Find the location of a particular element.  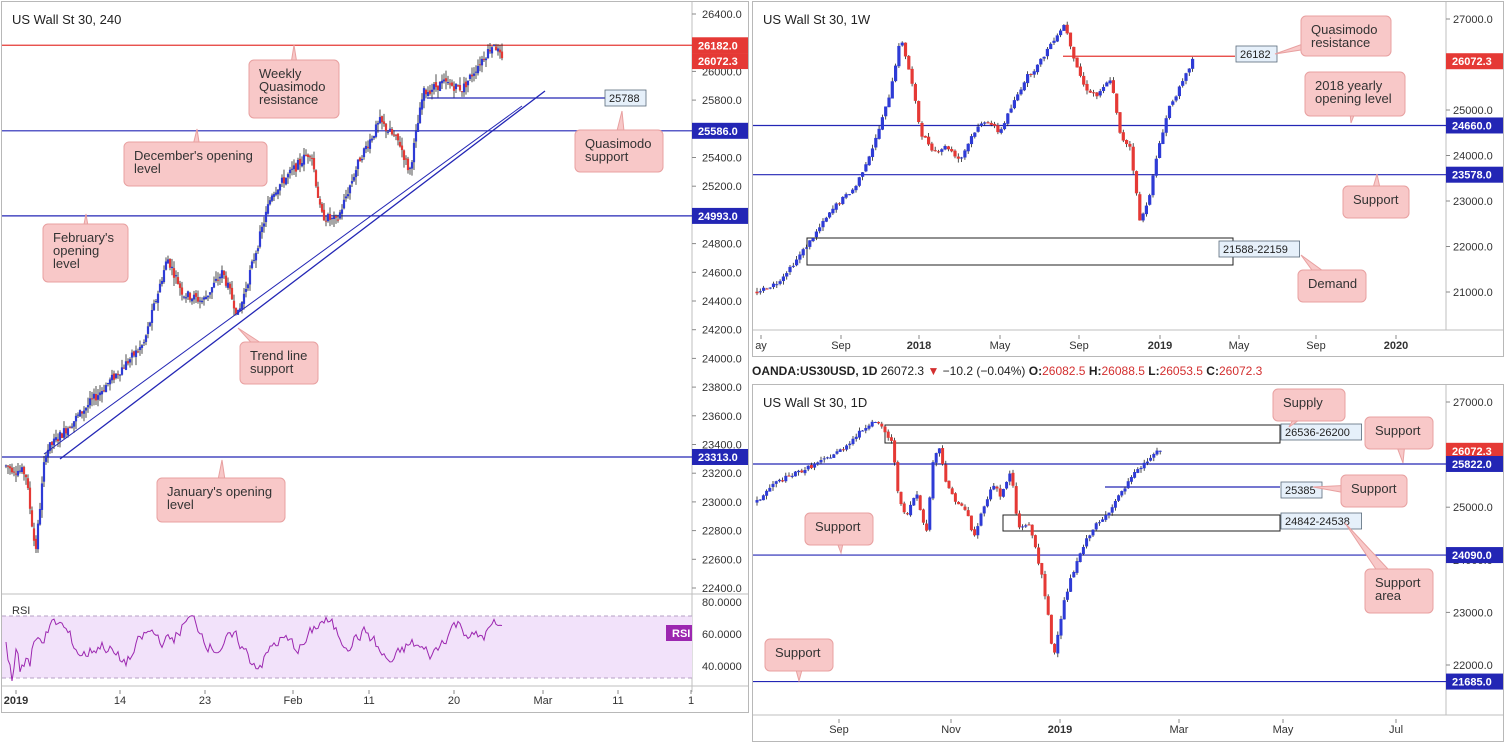

h4-callout-box is located at coordinates (221, 500).